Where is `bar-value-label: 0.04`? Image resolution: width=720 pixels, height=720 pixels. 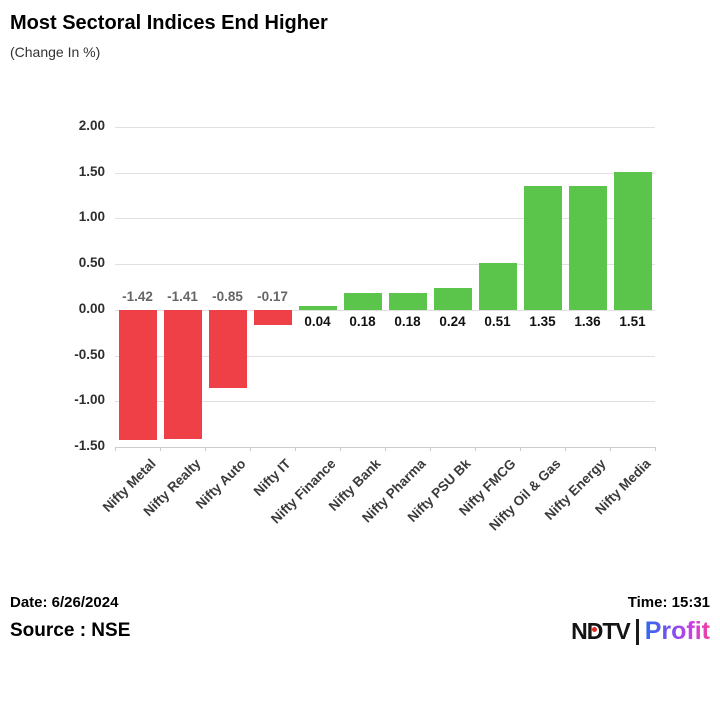 bar-value-label: 0.04 is located at coordinates (317, 321).